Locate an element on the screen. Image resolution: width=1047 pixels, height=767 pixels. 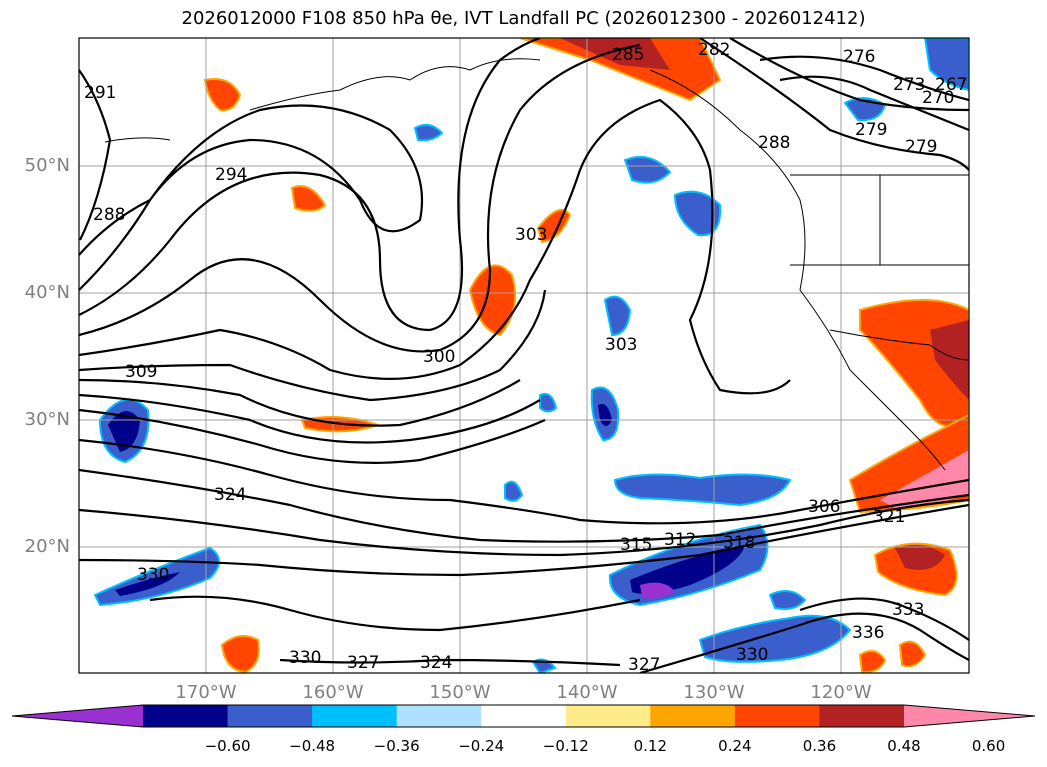
colorbar is located at coordinates (523, 716).